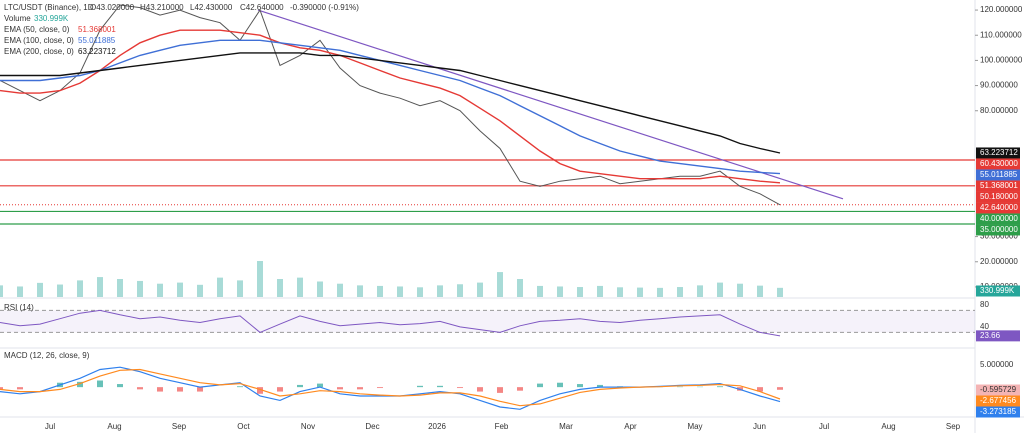 The image size is (1024, 433). I want to click on y-tick-label: 100.000000, so click(1001, 60).